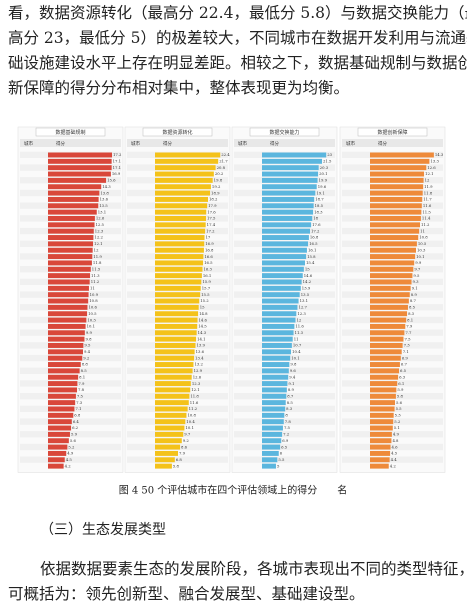 The height and width of the screenshot is (610, 467). What do you see at coordinates (194, 395) in the screenshot?
I see `value-label: 11.8` at bounding box center [194, 395].